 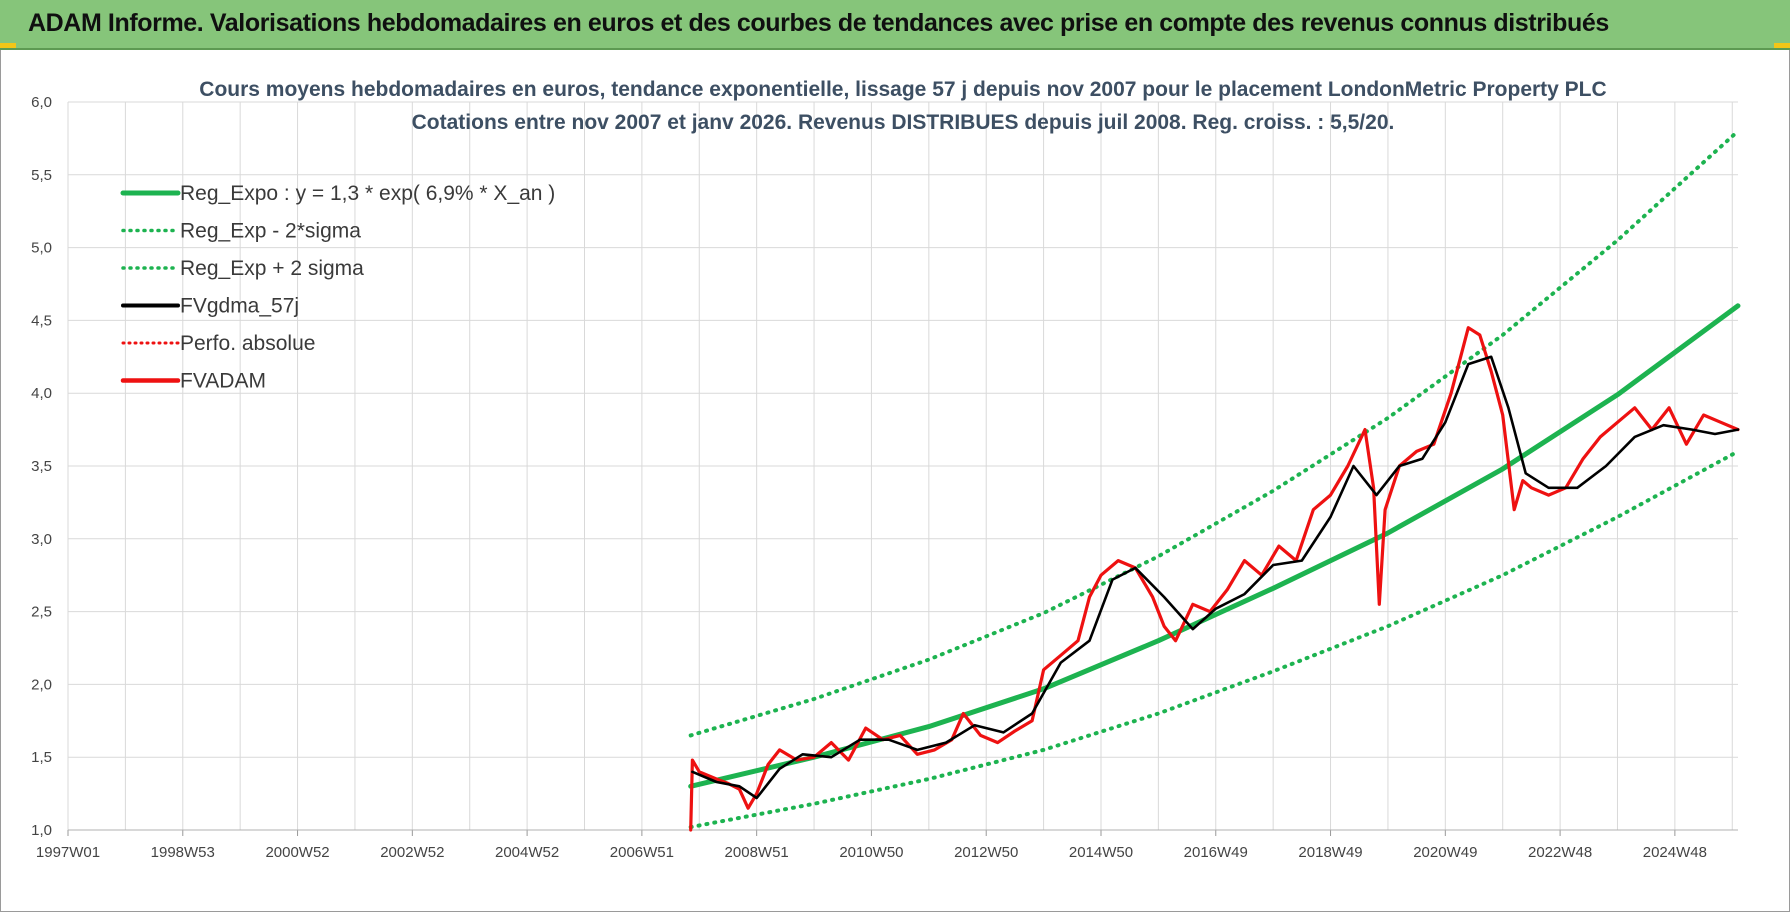 What do you see at coordinates (1101, 852) in the screenshot?
I see `x-tick-label: 2014W50` at bounding box center [1101, 852].